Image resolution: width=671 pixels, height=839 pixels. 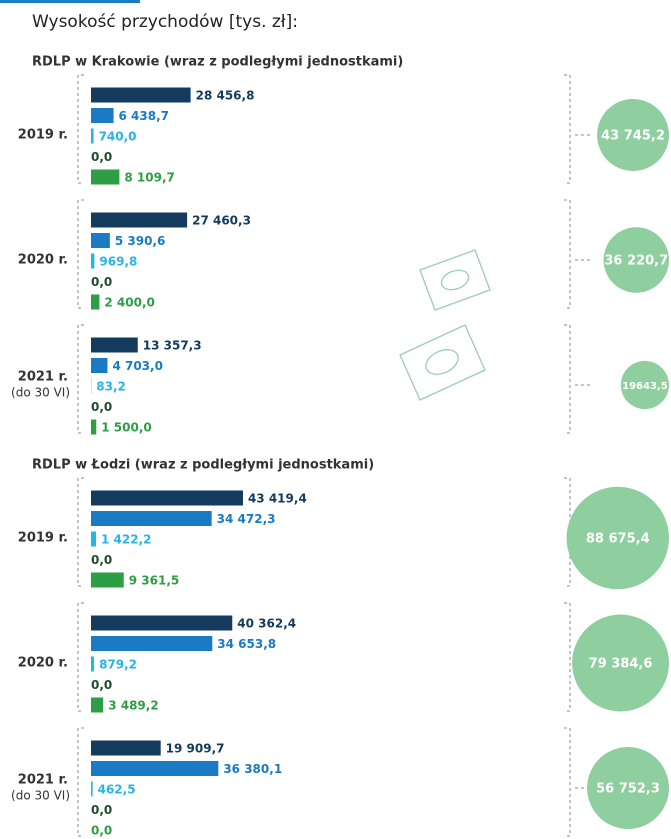 What do you see at coordinates (195, 749) in the screenshot?
I see `value-label: 19 909,7` at bounding box center [195, 749].